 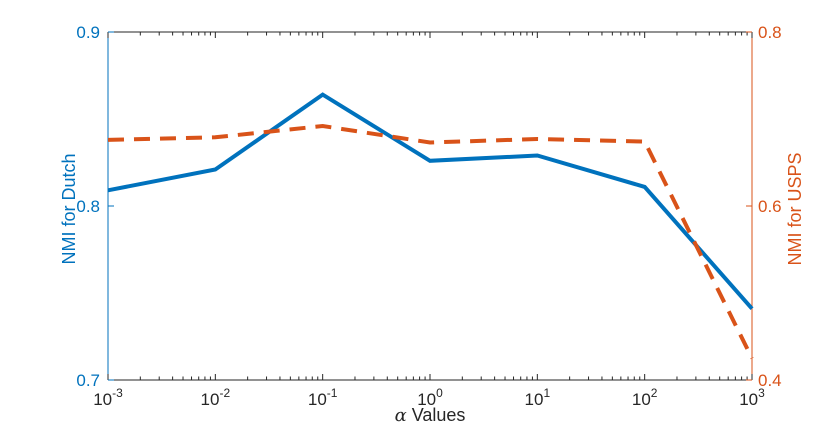 I want to click on right-y-tick-label: 0.6, so click(x=770, y=206).